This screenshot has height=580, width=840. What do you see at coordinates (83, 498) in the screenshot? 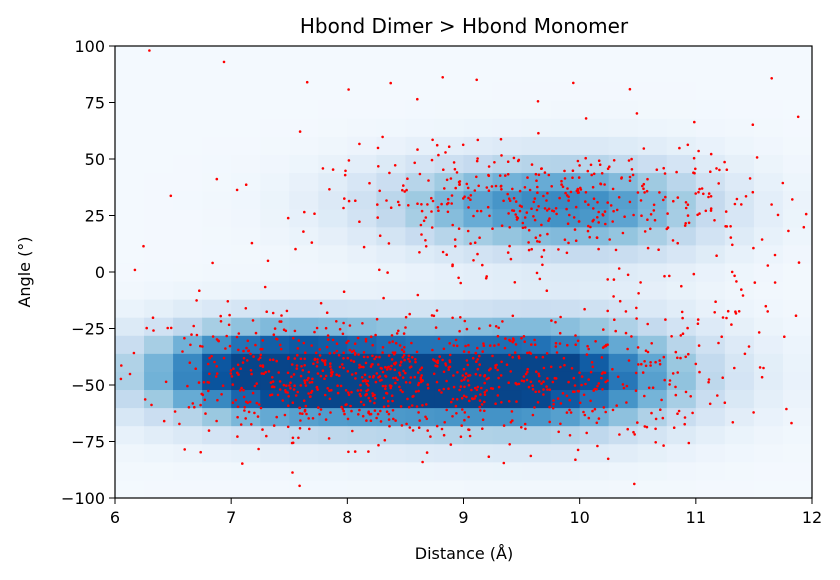
I see `y-tick-label: −100` at bounding box center [83, 498].